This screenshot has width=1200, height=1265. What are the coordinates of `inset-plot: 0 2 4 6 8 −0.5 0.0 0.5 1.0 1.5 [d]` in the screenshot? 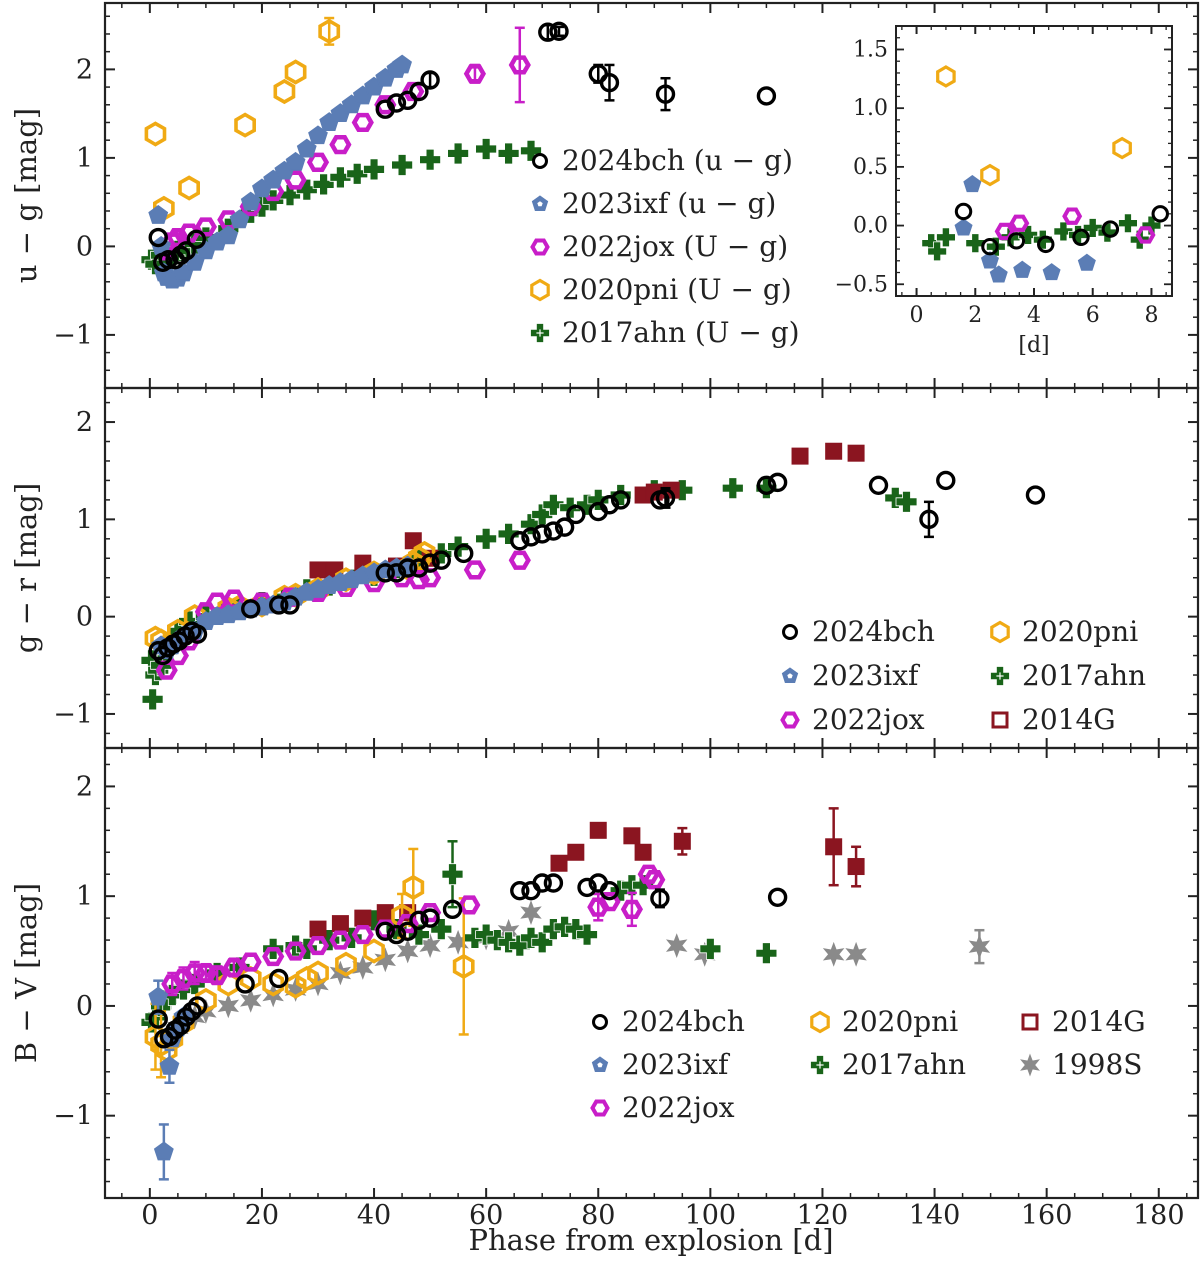 It's located at (1004, 191).